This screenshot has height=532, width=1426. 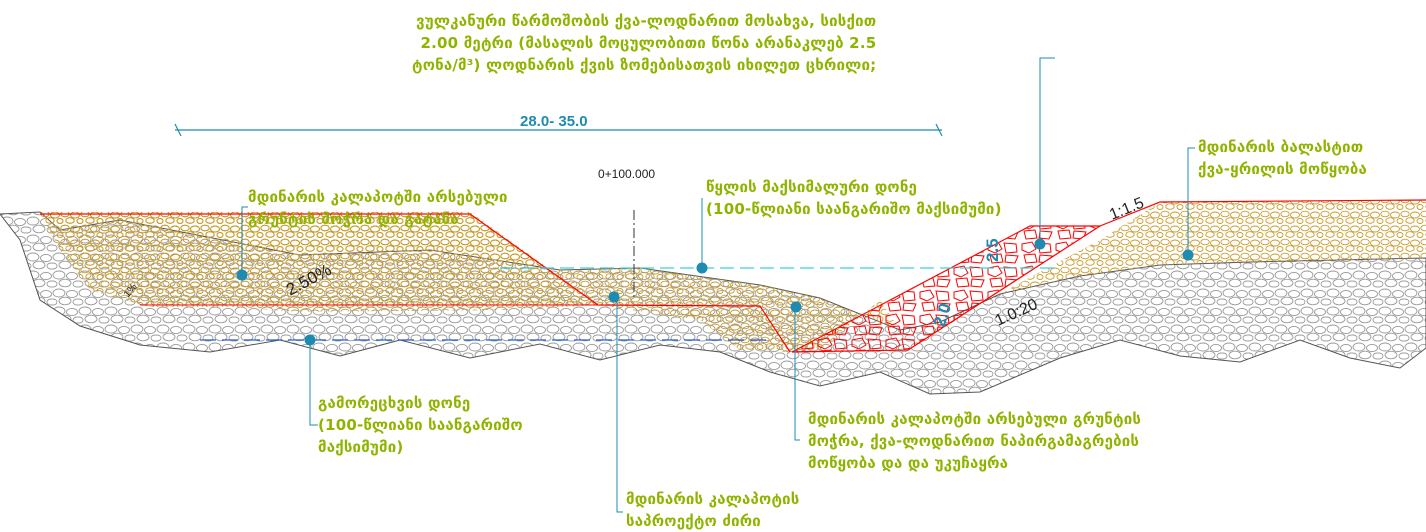 I want to click on excavation-line-3: მოწყობა და და უკუჩაყრა, so click(x=908, y=463).